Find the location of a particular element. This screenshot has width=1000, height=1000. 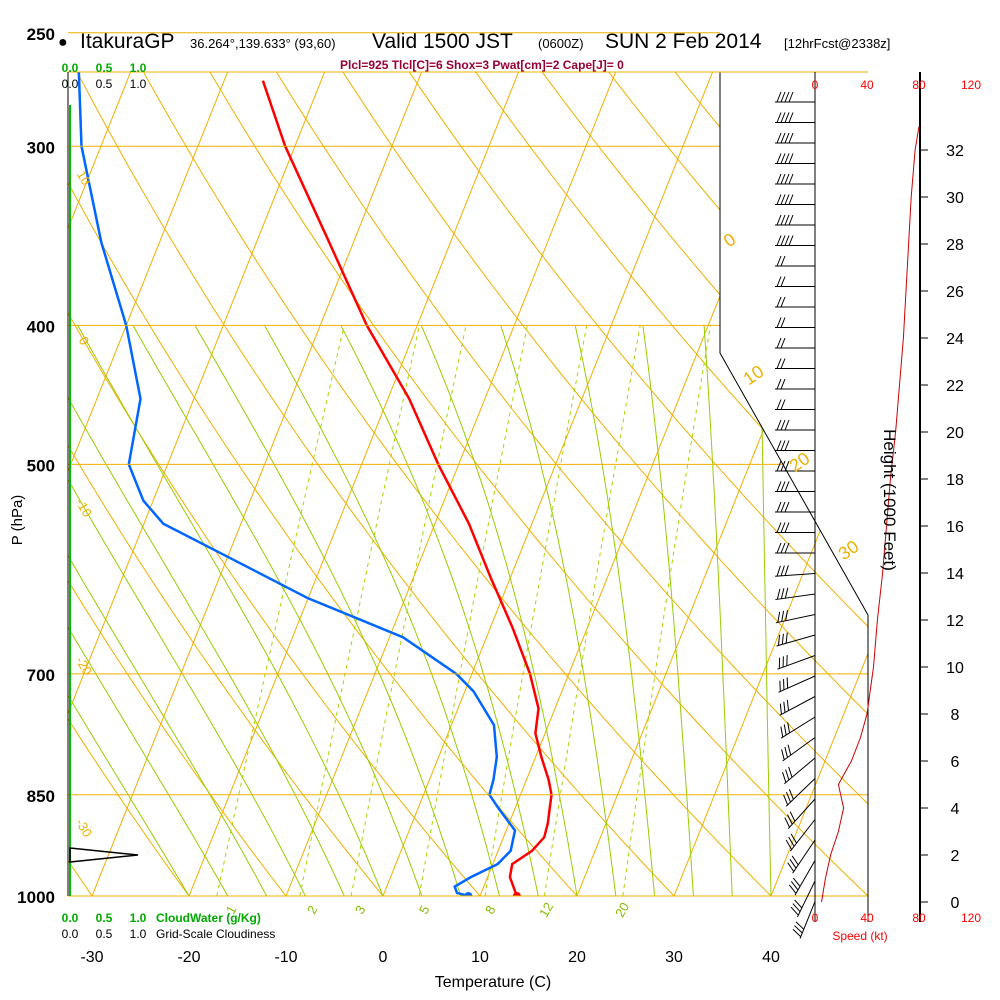

speed-tick-label-bottom: 40 is located at coordinates (867, 918).